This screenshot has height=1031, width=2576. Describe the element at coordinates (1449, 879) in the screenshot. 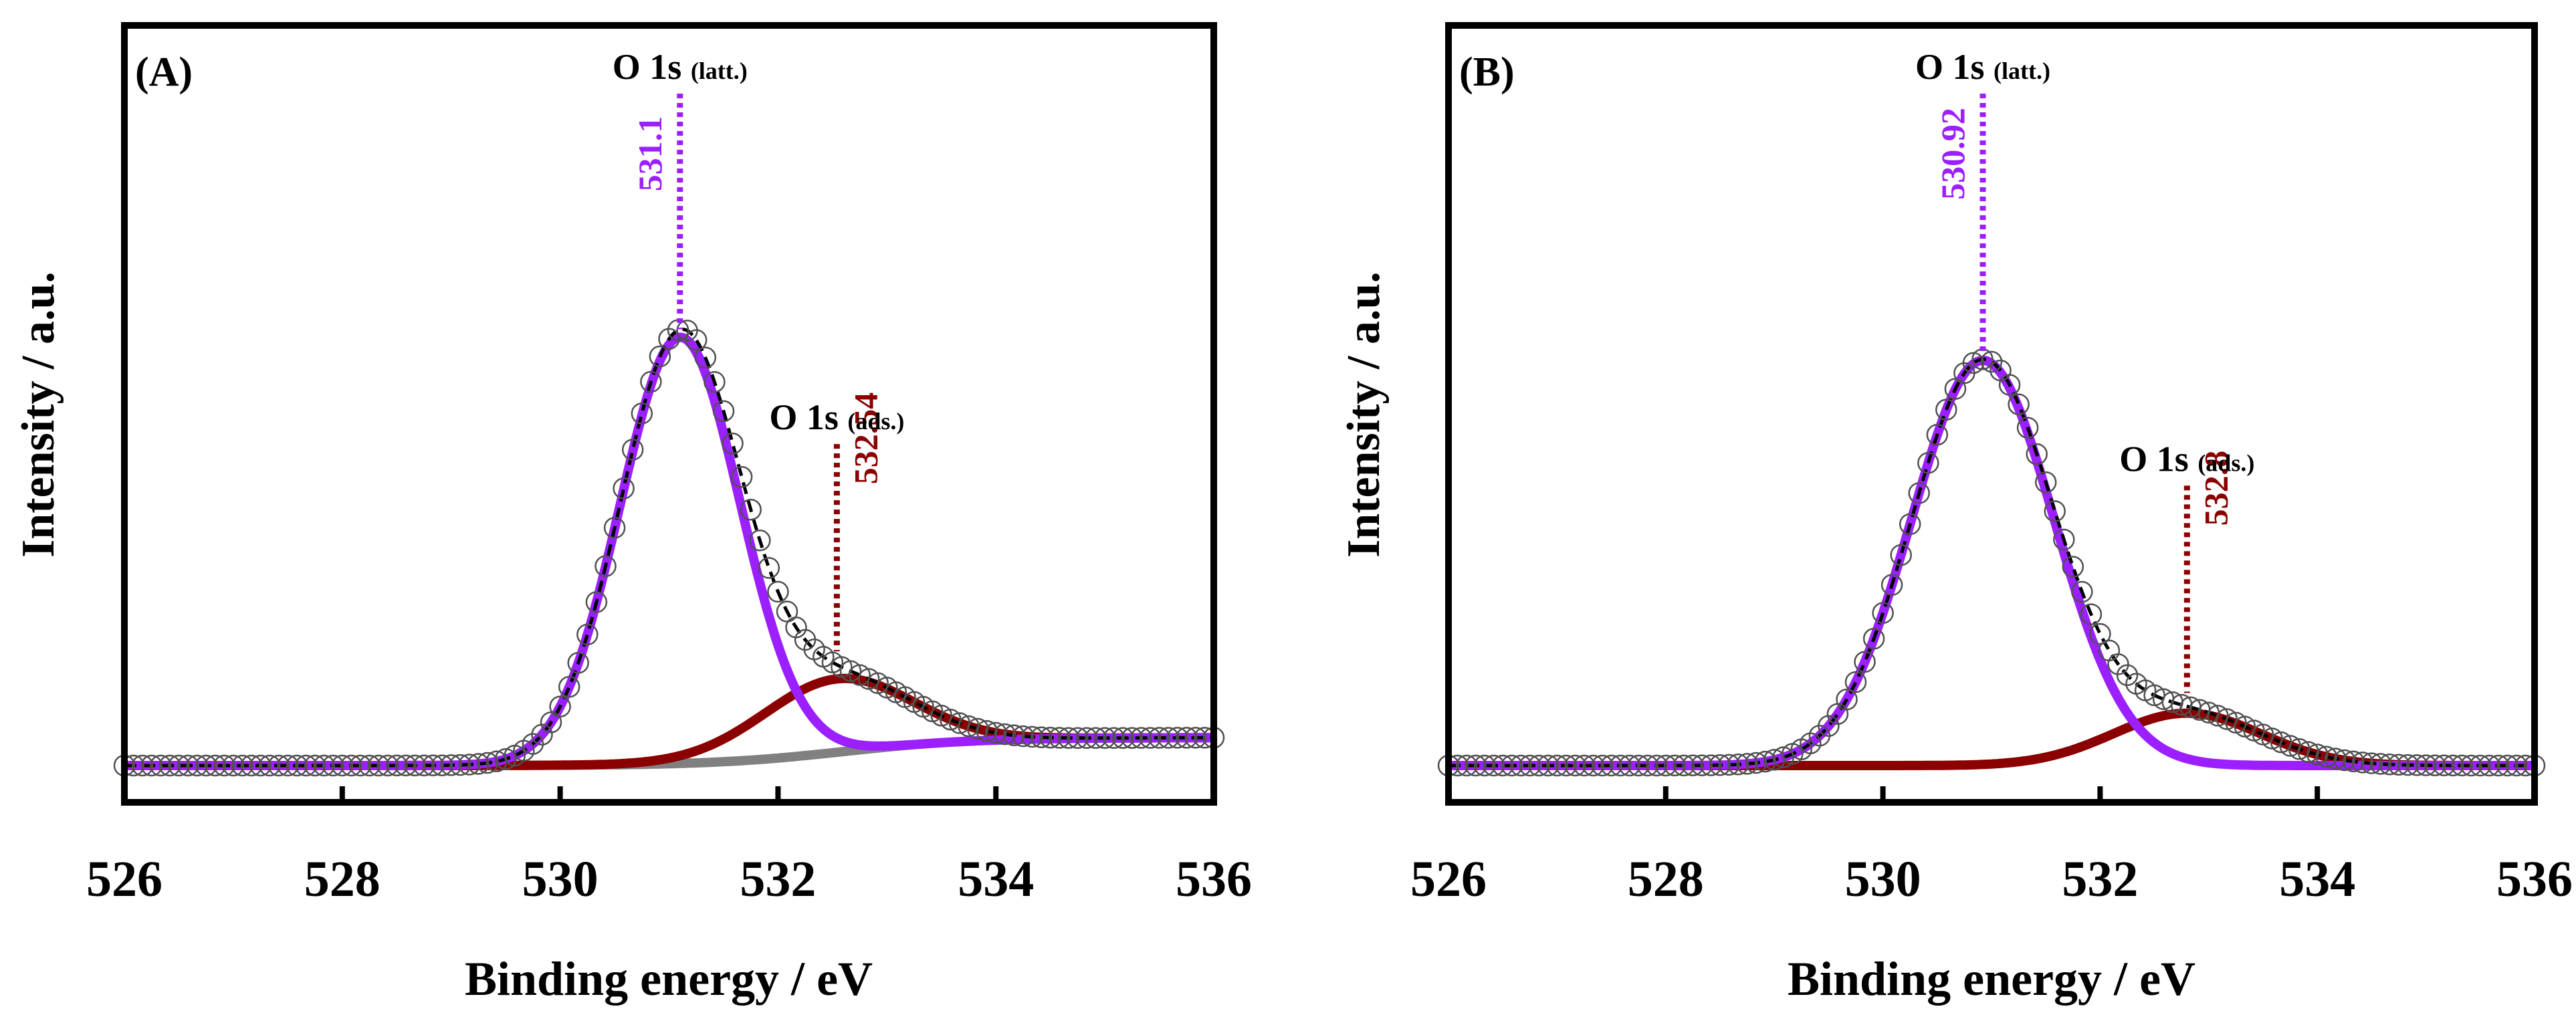

I see `x-tick-label: 526` at that location.